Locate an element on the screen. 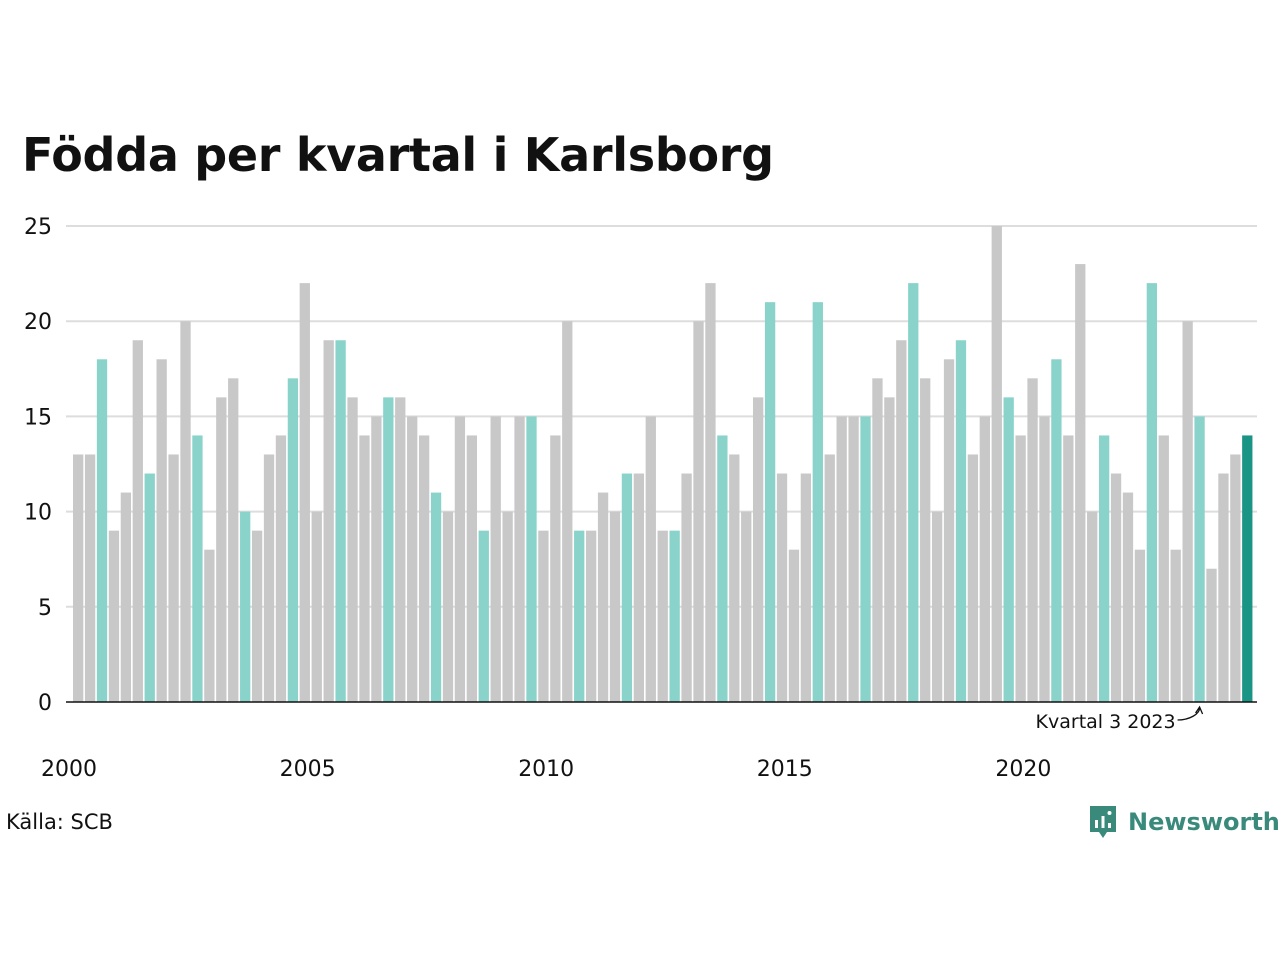 The height and width of the screenshot is (960, 1280). y-axis-ticks: 0 5 10 15 20 25 is located at coordinates (38, 465).